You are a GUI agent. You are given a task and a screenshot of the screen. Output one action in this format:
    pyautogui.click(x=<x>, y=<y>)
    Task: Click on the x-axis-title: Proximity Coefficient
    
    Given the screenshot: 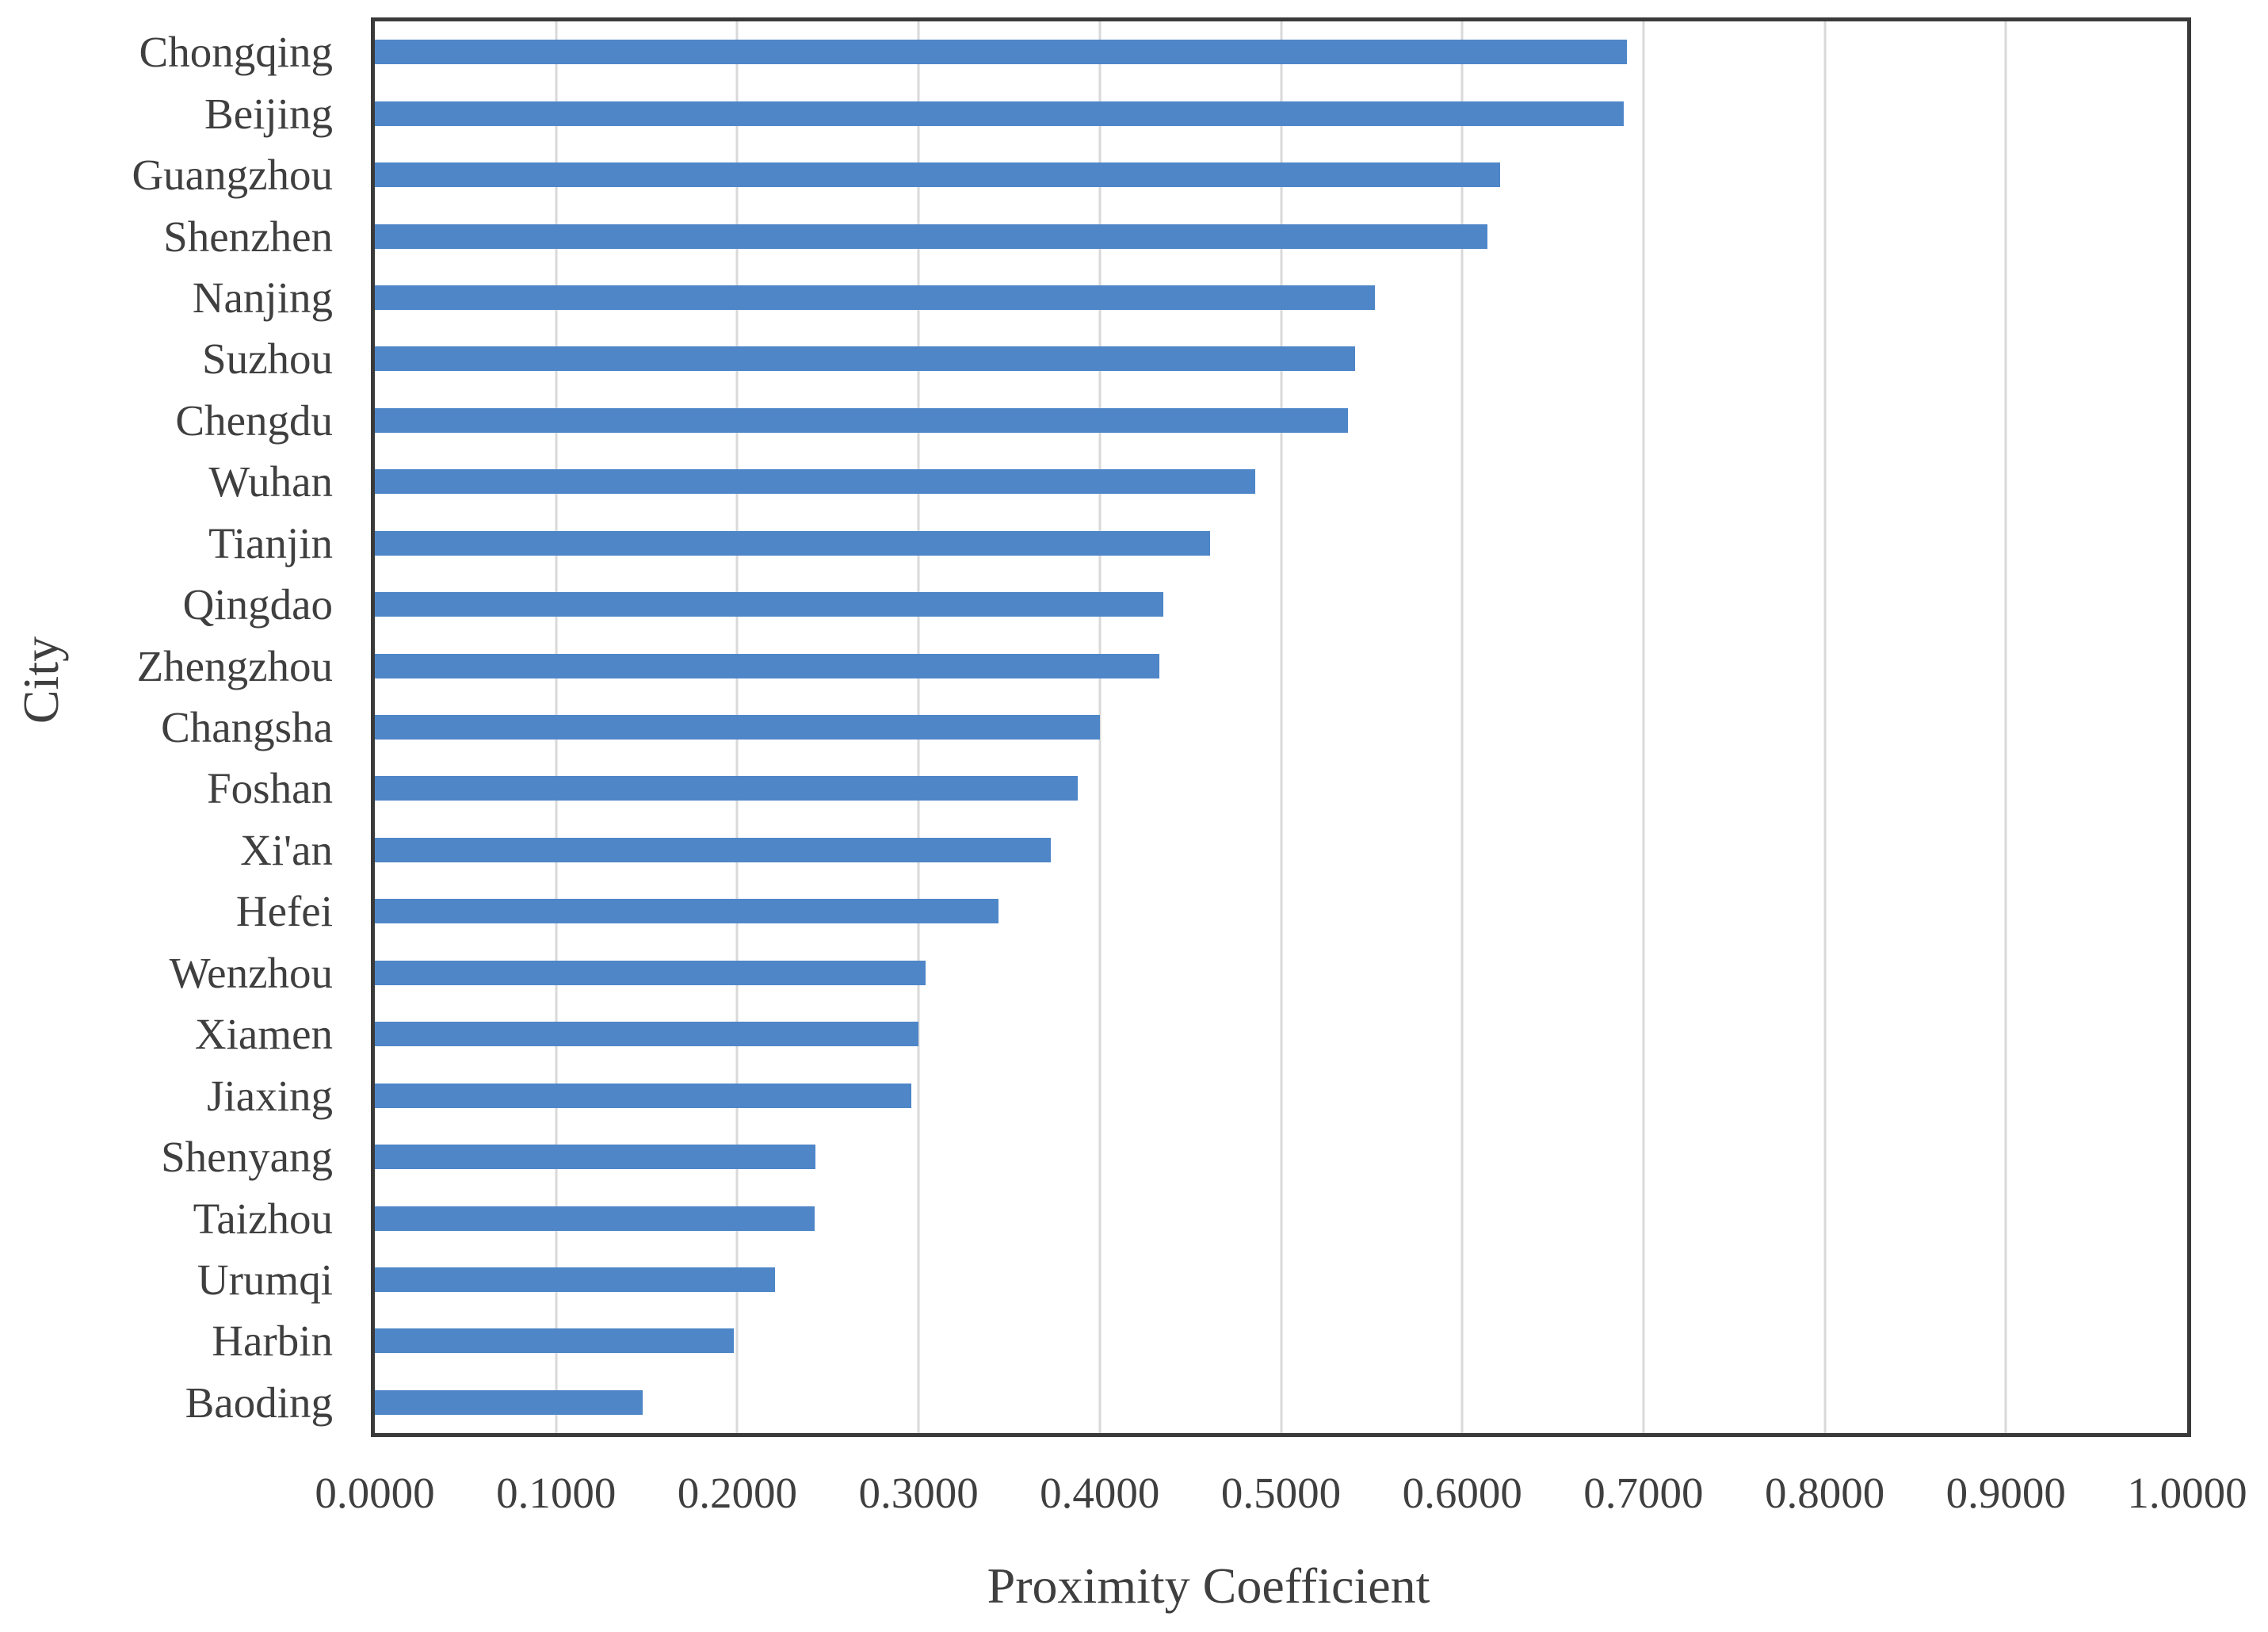 What is the action you would take?
    pyautogui.click(x=1208, y=1585)
    